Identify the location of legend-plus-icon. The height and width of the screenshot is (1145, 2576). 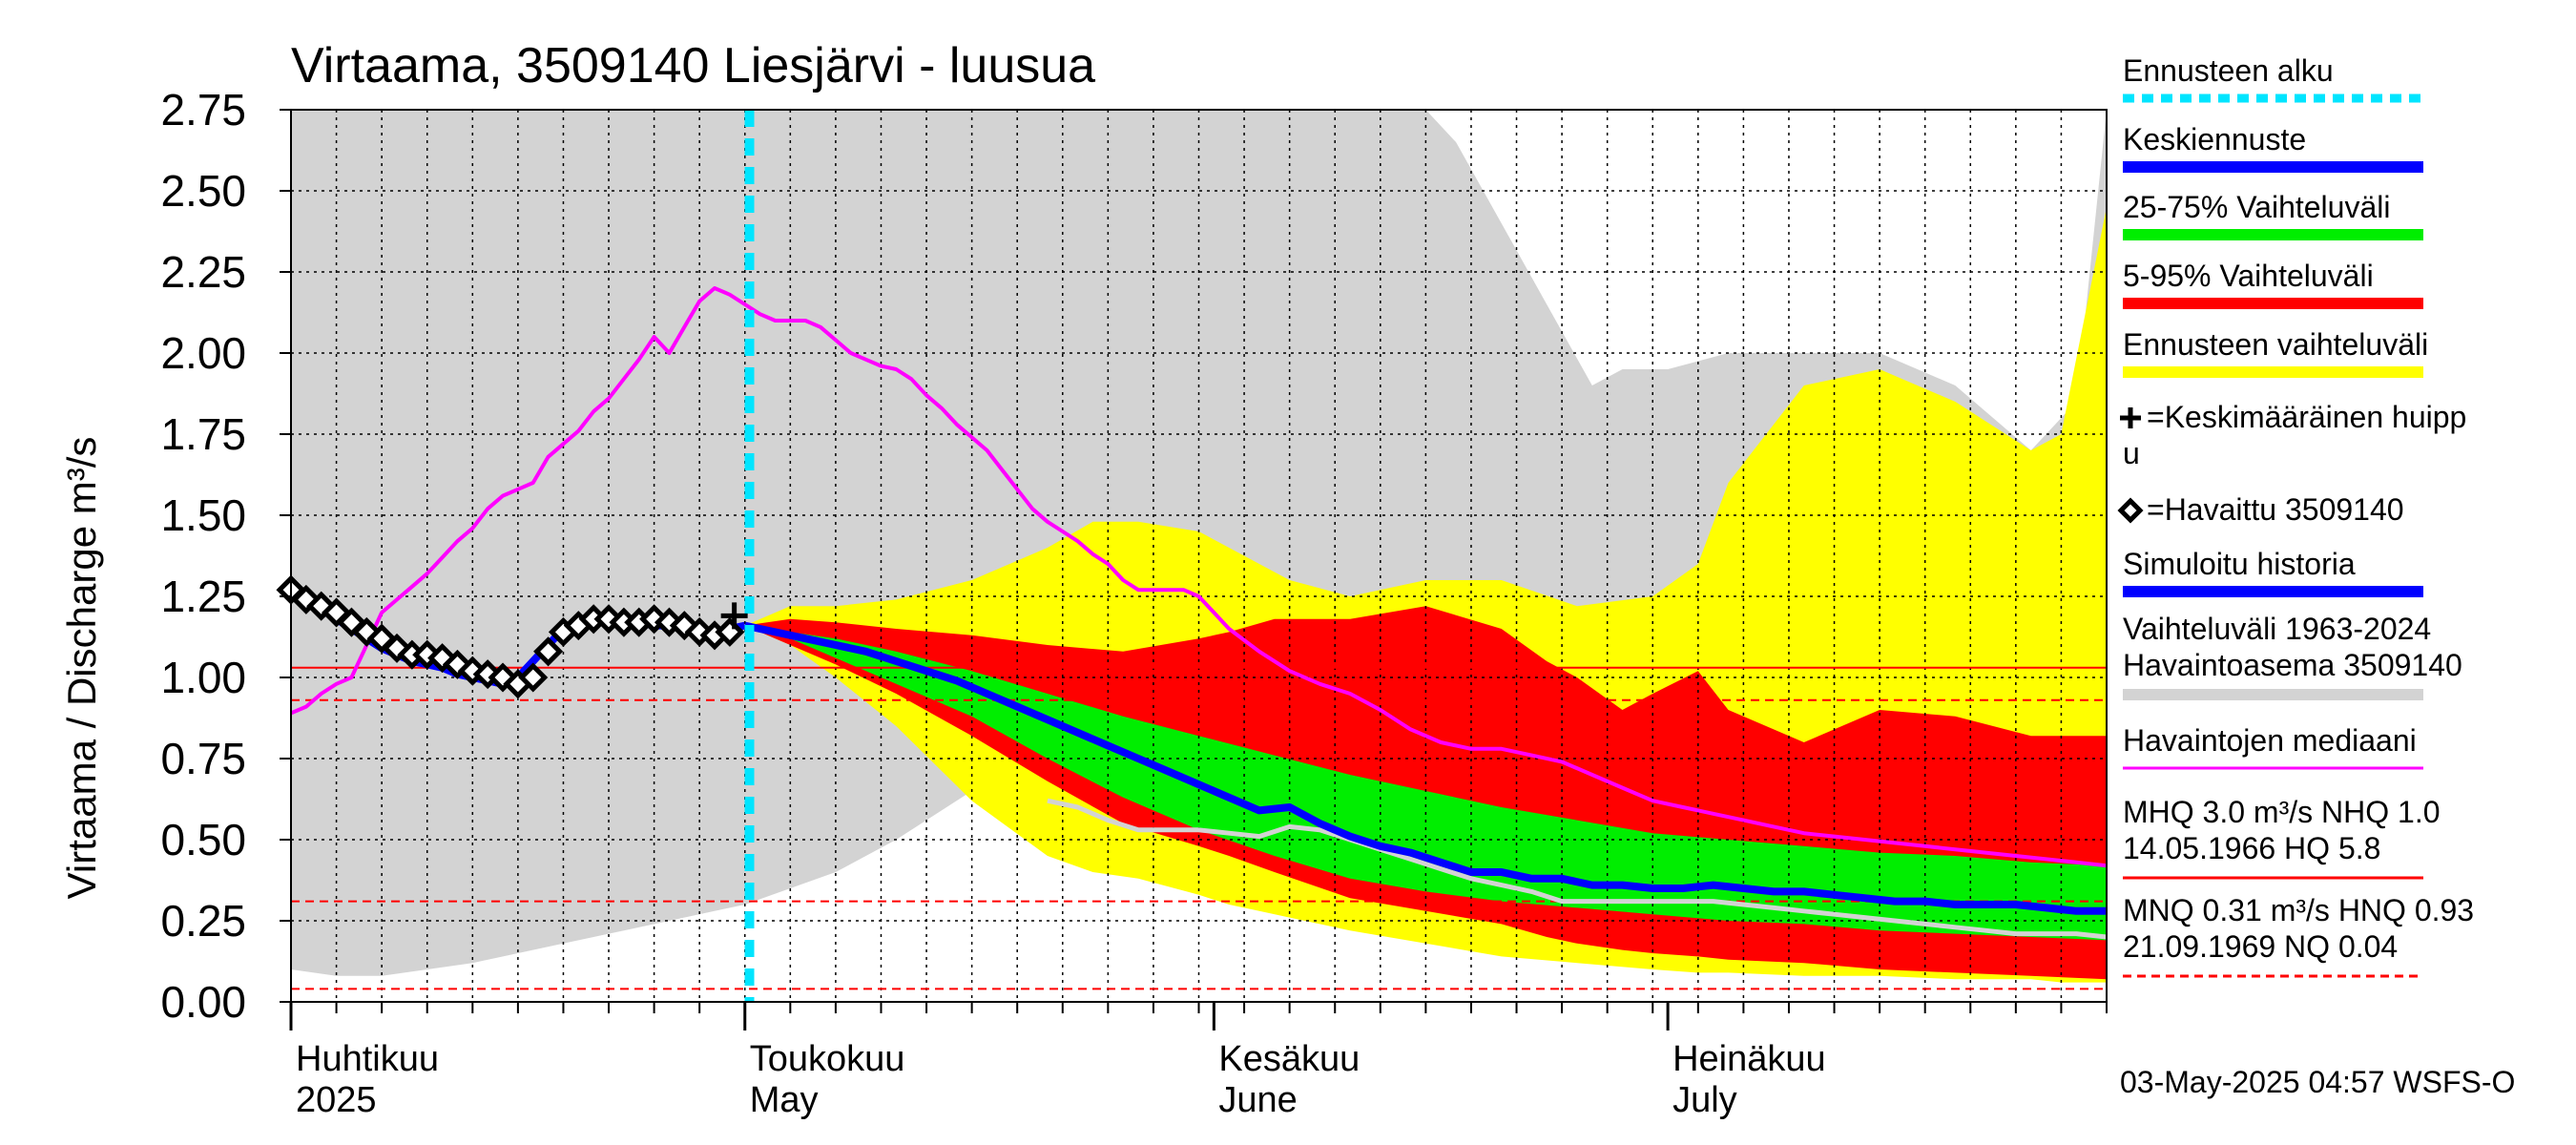
(2130, 418).